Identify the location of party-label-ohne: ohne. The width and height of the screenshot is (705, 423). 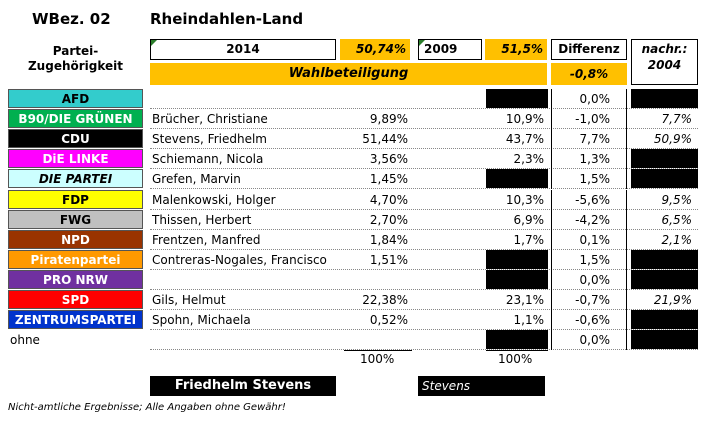
(25, 340).